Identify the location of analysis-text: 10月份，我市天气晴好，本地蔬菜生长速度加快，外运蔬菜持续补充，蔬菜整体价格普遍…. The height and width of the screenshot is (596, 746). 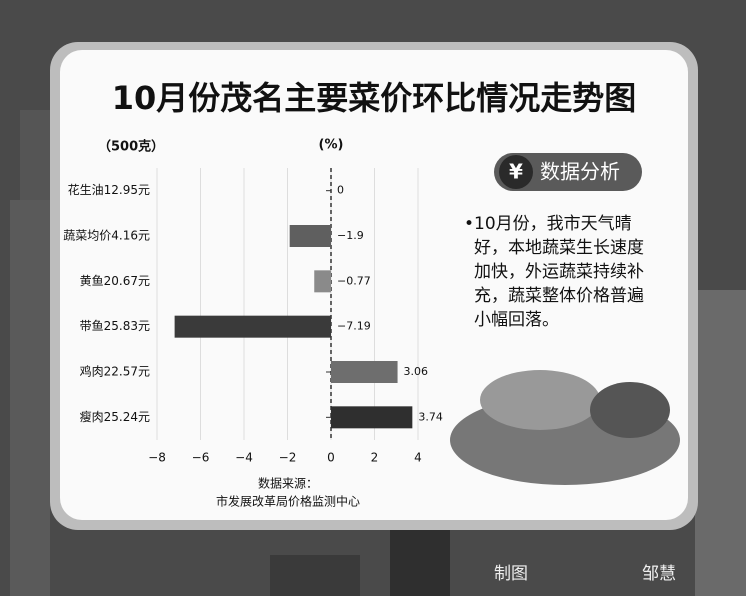
(559, 272).